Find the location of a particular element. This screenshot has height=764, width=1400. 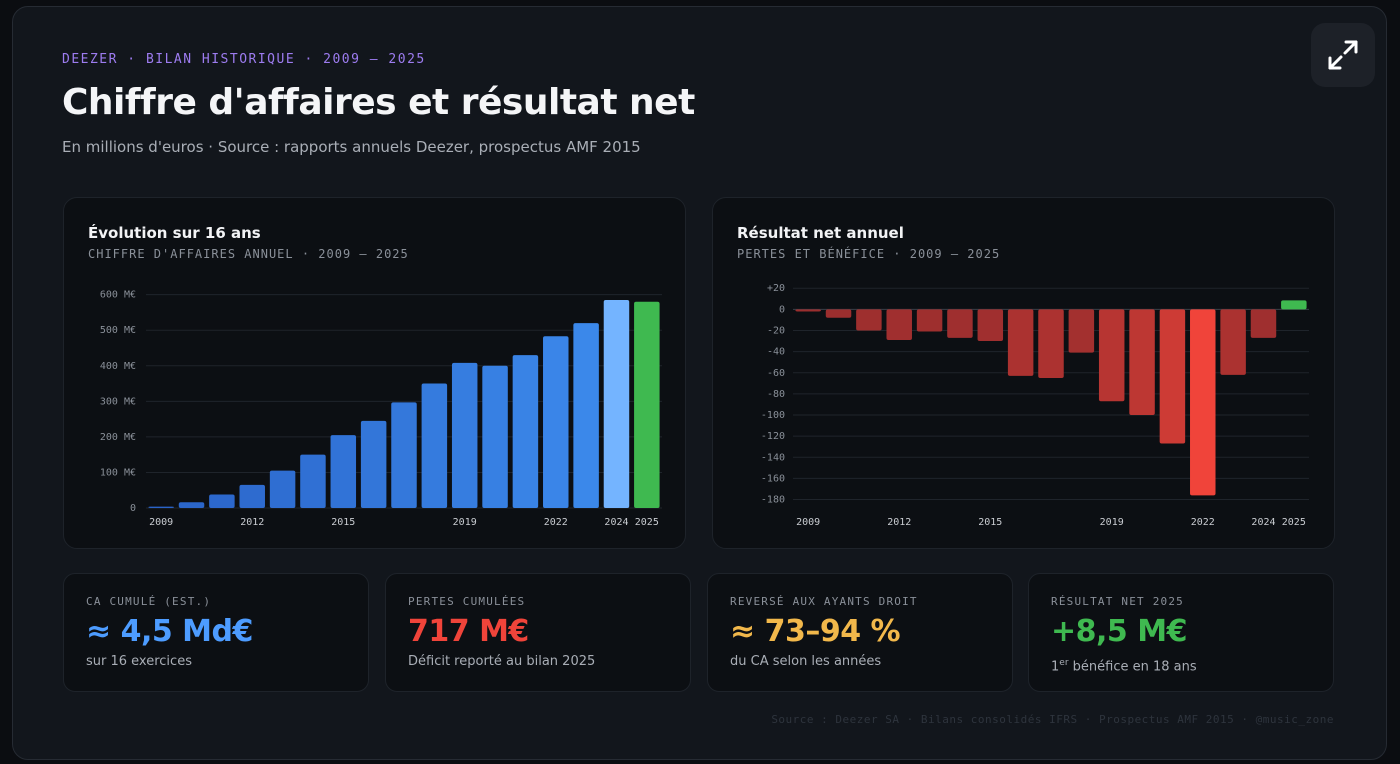

revenue-chart-subtitle: CHIFFRE D'AFFAIRES ANNUEL · 2009 – 2025 is located at coordinates (248, 254).